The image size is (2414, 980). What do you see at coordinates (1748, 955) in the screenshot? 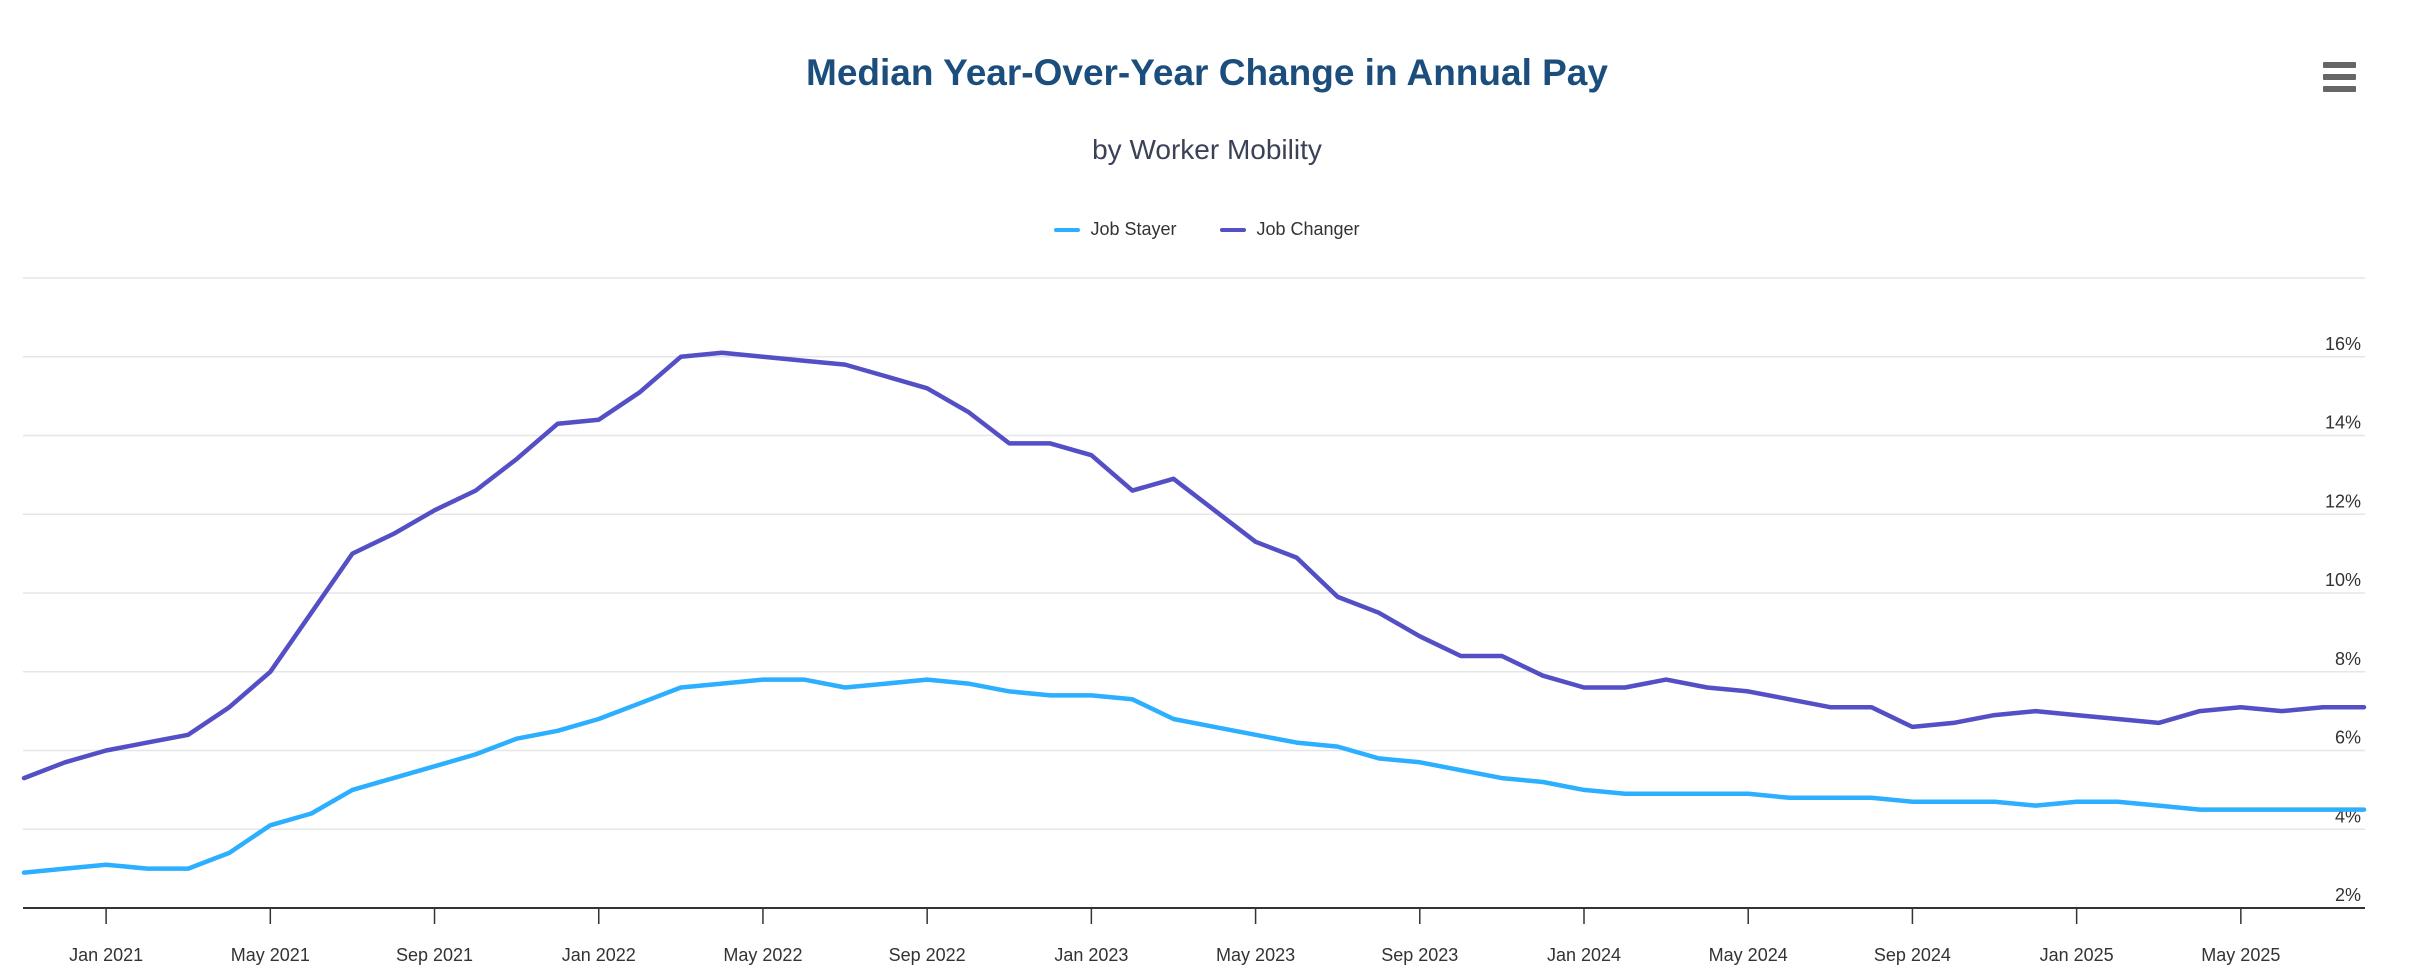
I see `x-axis-label: May 2024` at bounding box center [1748, 955].